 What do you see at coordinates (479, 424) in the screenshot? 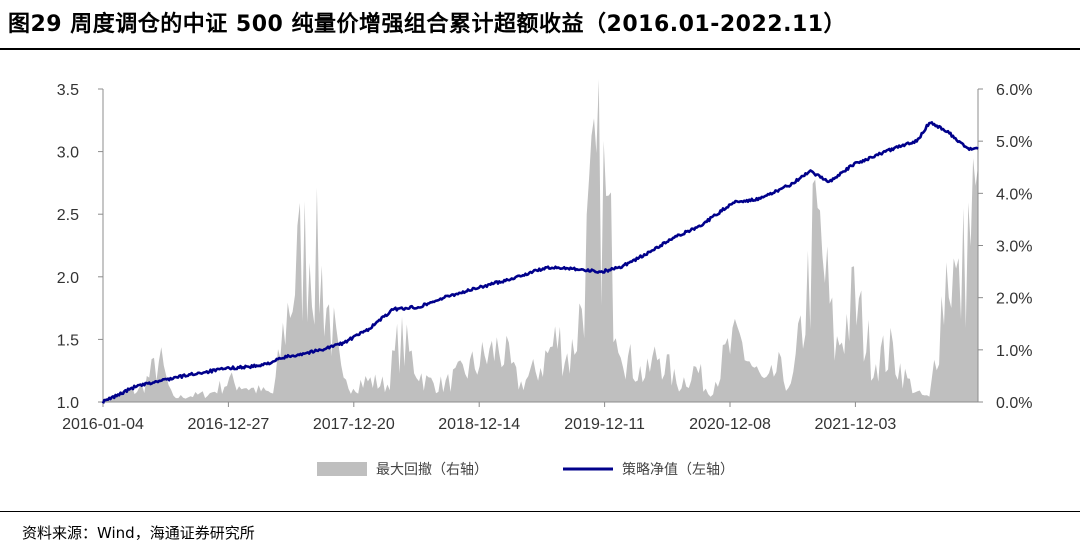
I see `x-tick-label: 2018-12-14` at bounding box center [479, 424].